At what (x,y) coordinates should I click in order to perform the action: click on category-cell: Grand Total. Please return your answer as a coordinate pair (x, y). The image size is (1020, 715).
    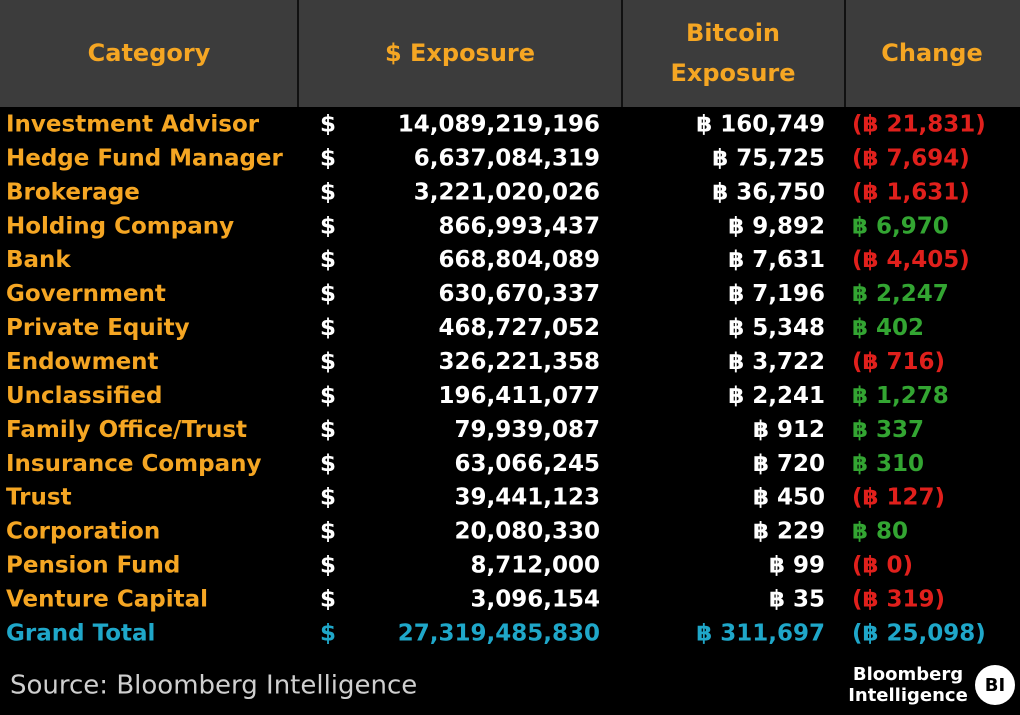
    Looking at the image, I should click on (80, 633).